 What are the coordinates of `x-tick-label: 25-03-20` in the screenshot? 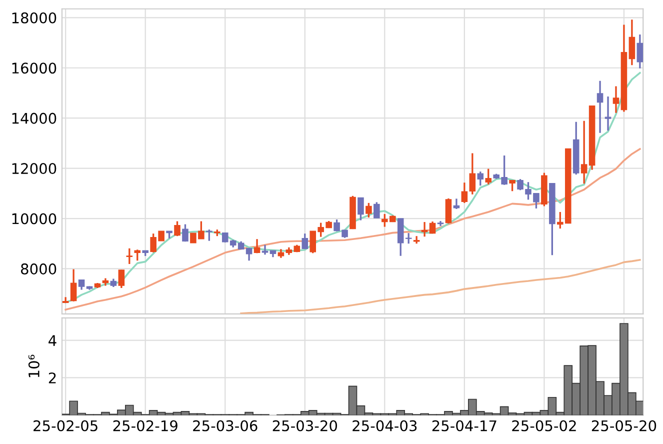 It's located at (305, 426).